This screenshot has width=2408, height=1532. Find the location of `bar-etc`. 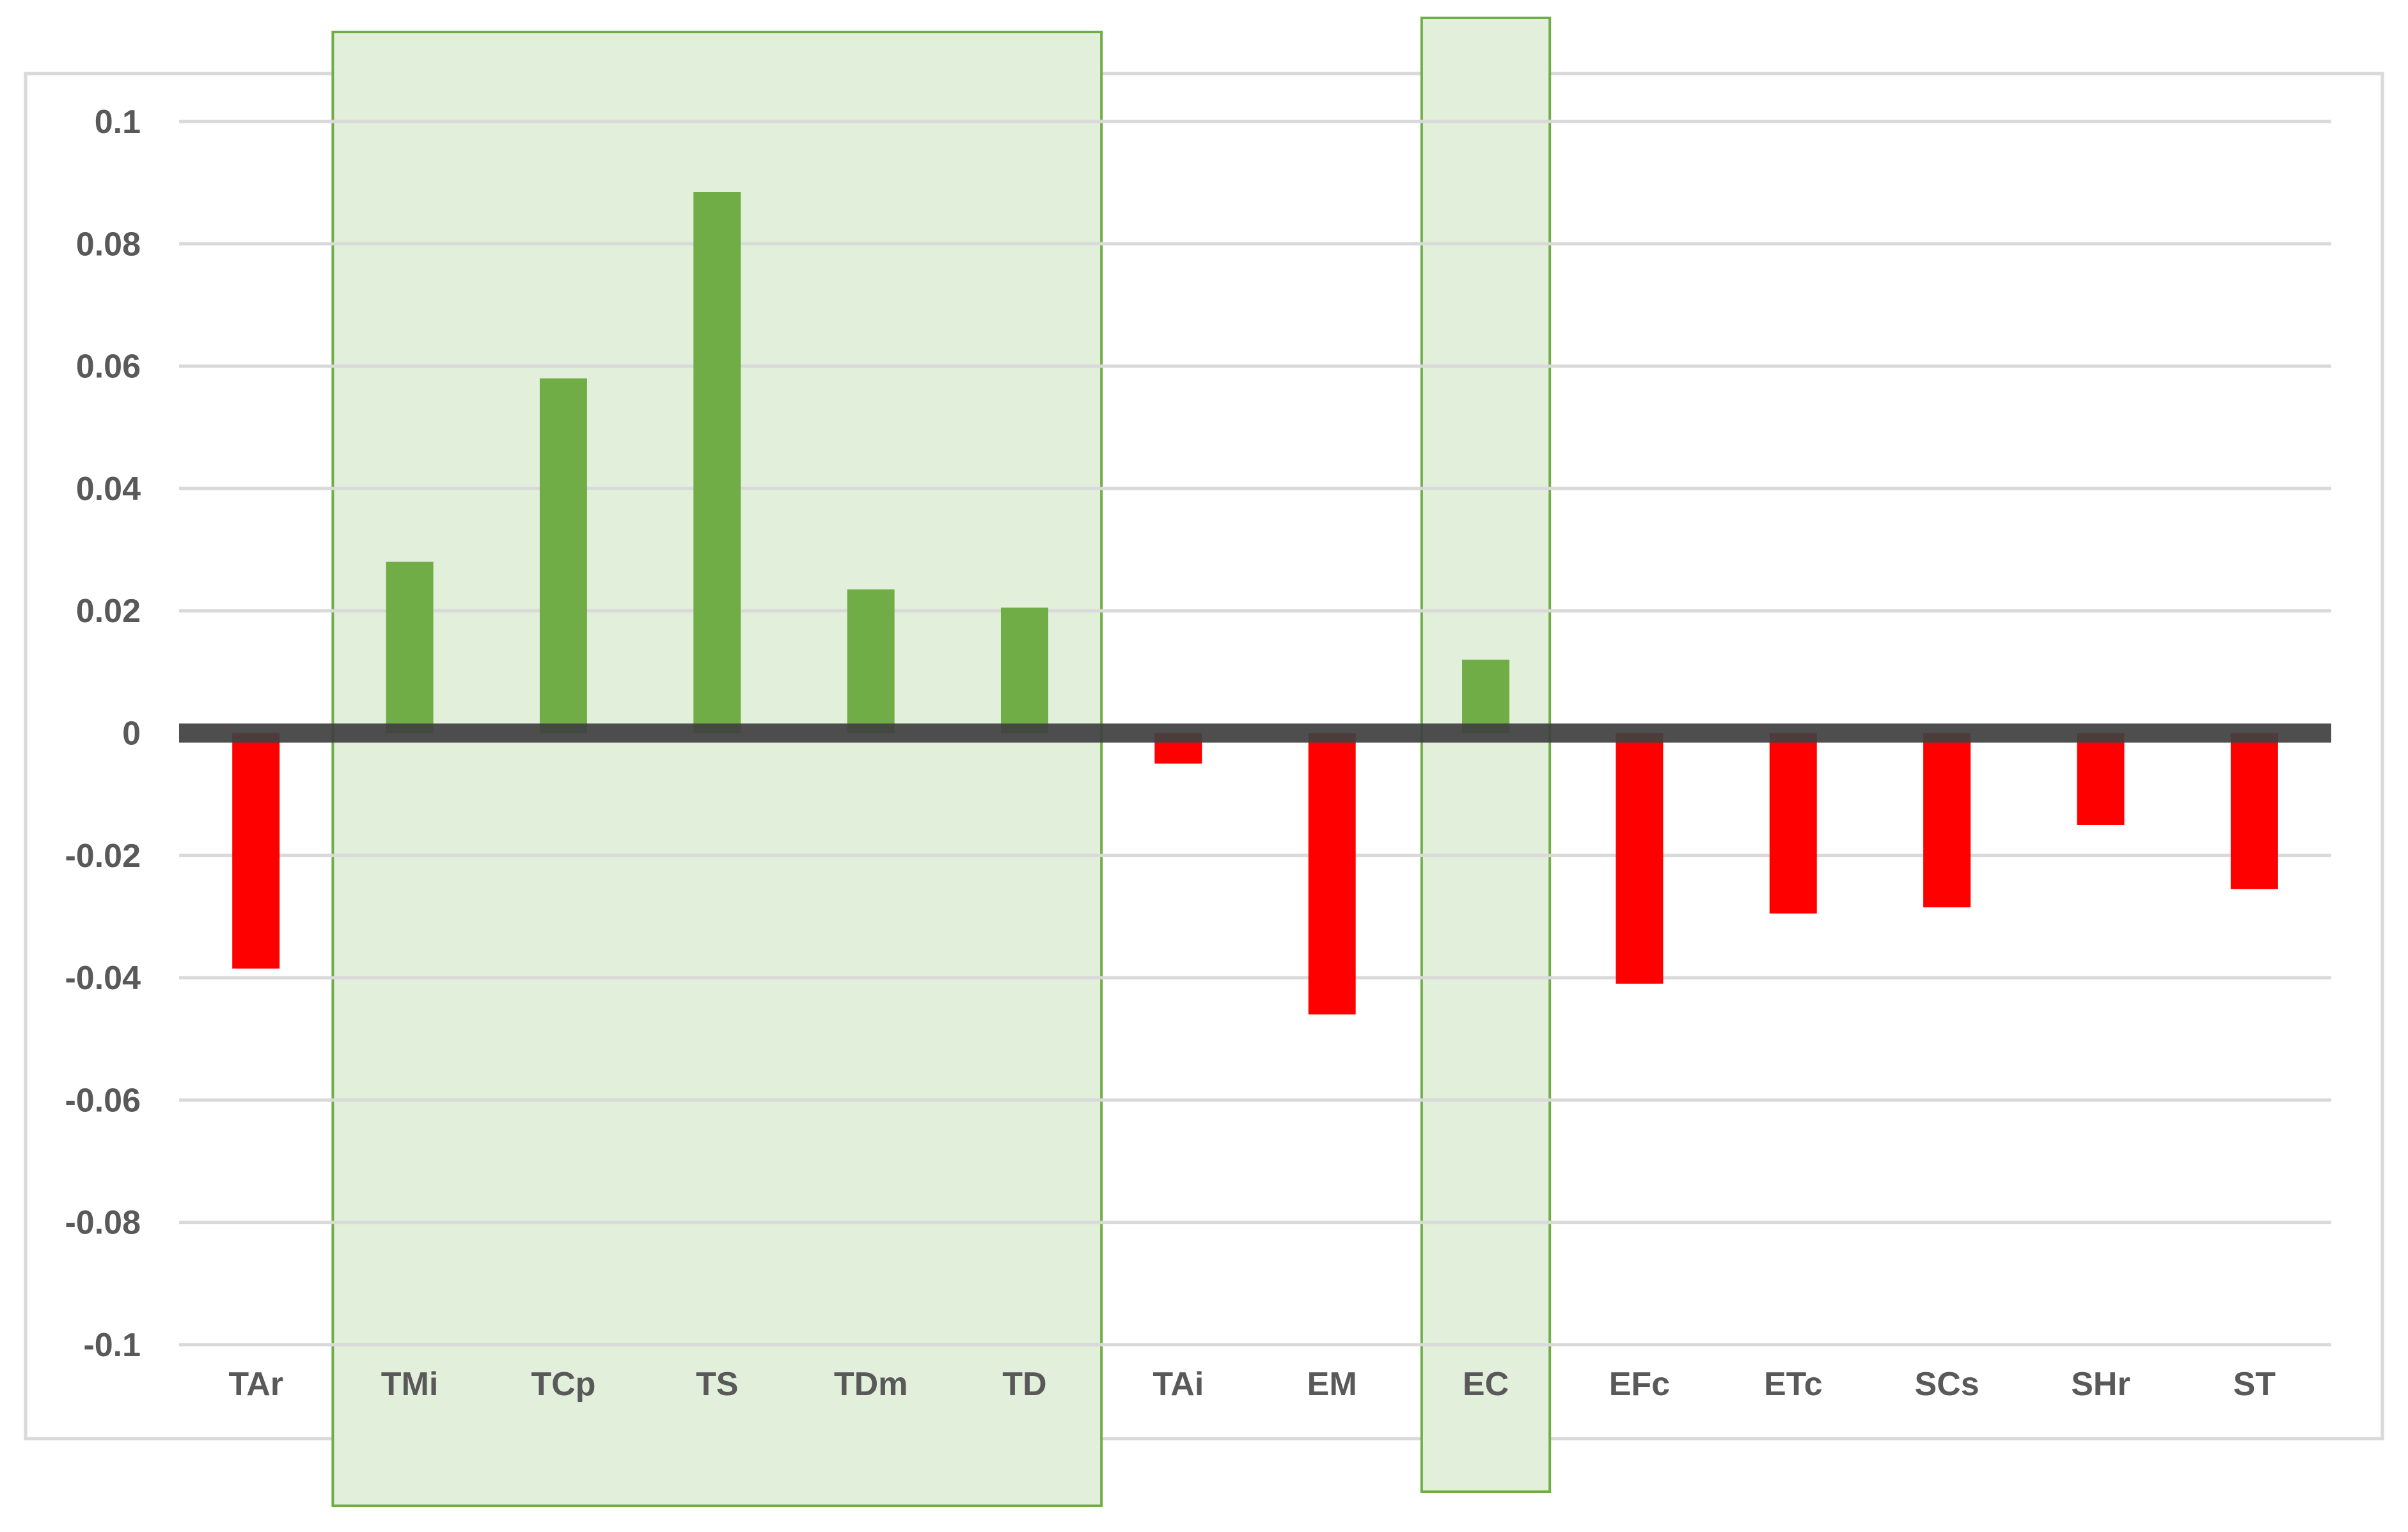

bar-etc is located at coordinates (1793, 823).